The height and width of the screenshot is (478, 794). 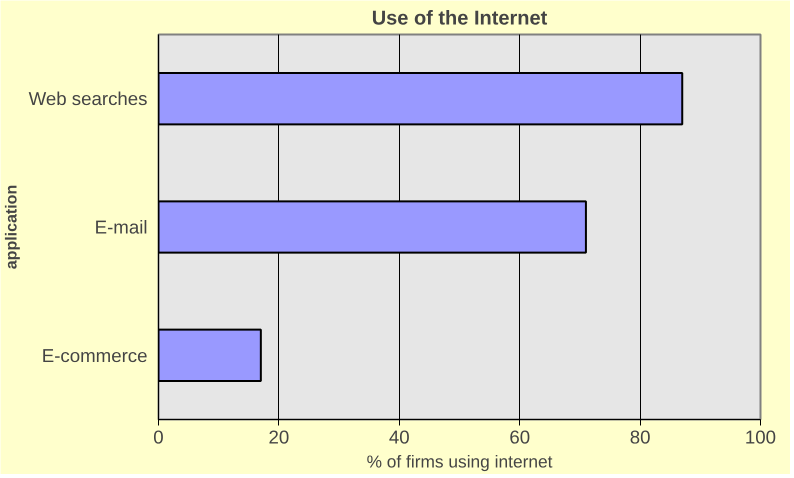 I want to click on x-tick-label: 0, so click(x=158, y=437).